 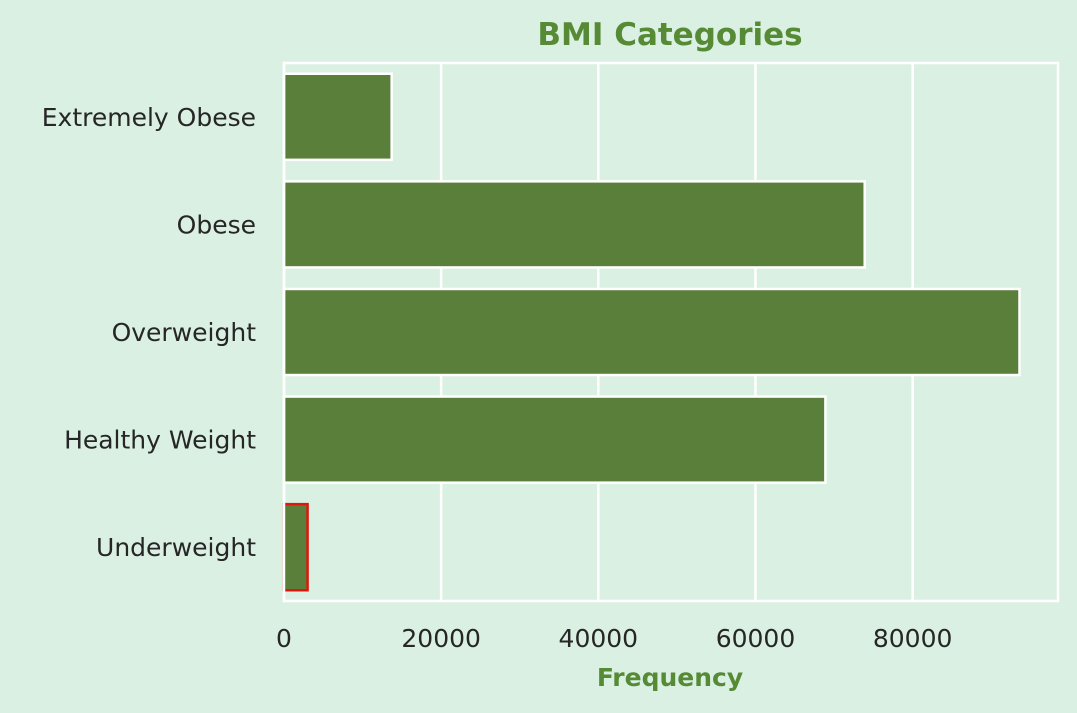 What do you see at coordinates (554, 439) in the screenshot?
I see `bar-healthy-weight` at bounding box center [554, 439].